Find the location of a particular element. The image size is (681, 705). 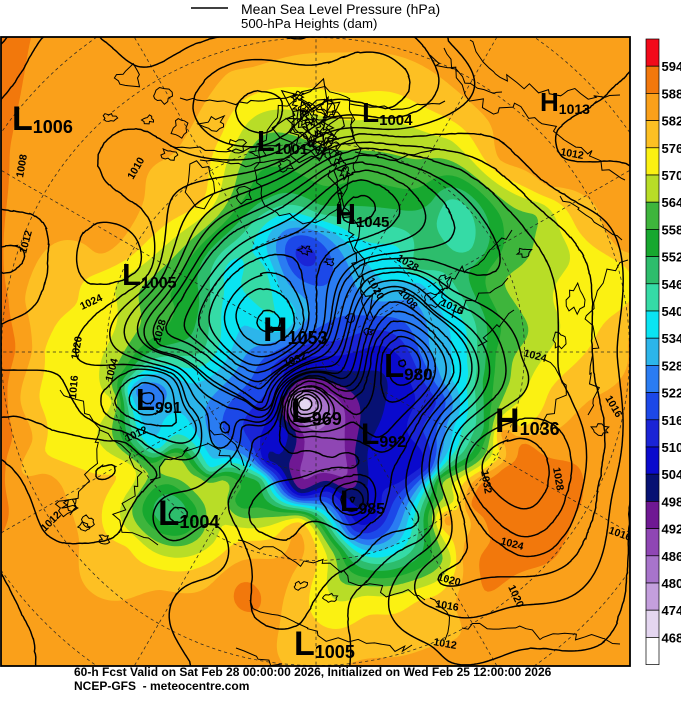

svg-text: 486 is located at coordinates (671, 556).